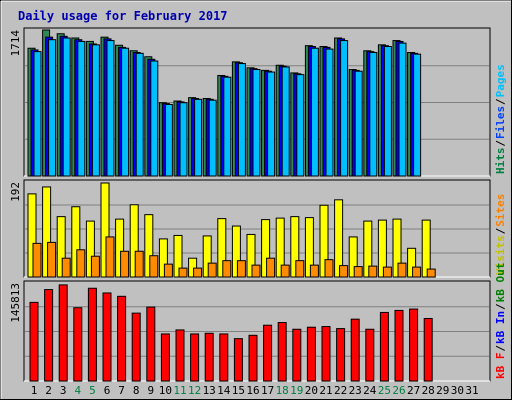 Image resolution: width=512 pixels, height=400 pixels. What do you see at coordinates (500, 255) in the screenshot?
I see `panel-visits-sites-legend-item: Visits` at bounding box center [500, 255].